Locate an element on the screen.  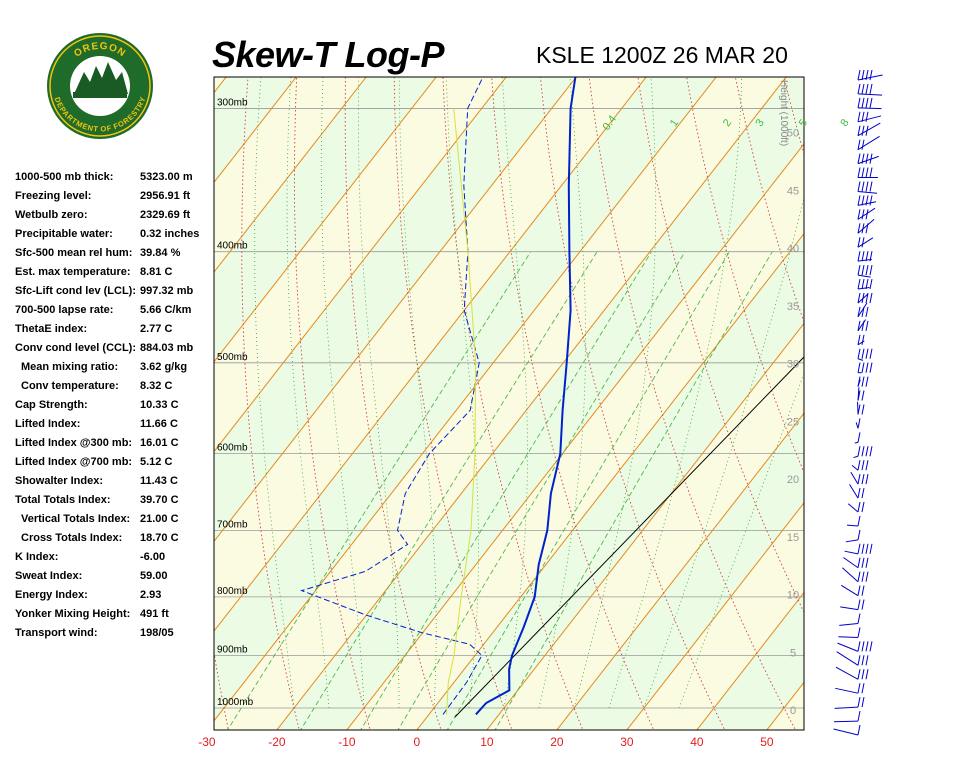
index-row: Transport wind: 198/05 is located at coordinates (115, 633).